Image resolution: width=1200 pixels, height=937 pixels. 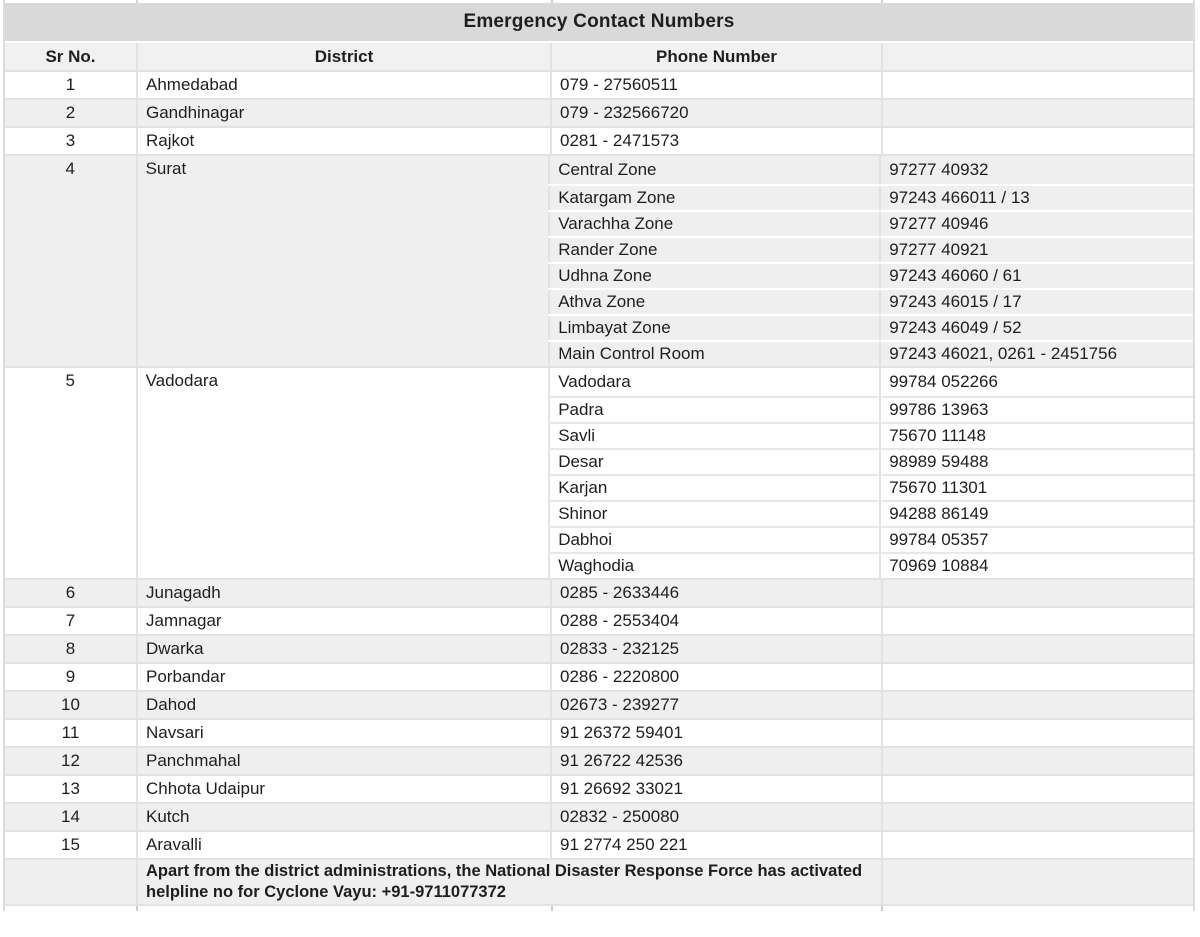 What do you see at coordinates (1036, 276) in the screenshot?
I see `zone-phone: 97243 46060 / 61` at bounding box center [1036, 276].